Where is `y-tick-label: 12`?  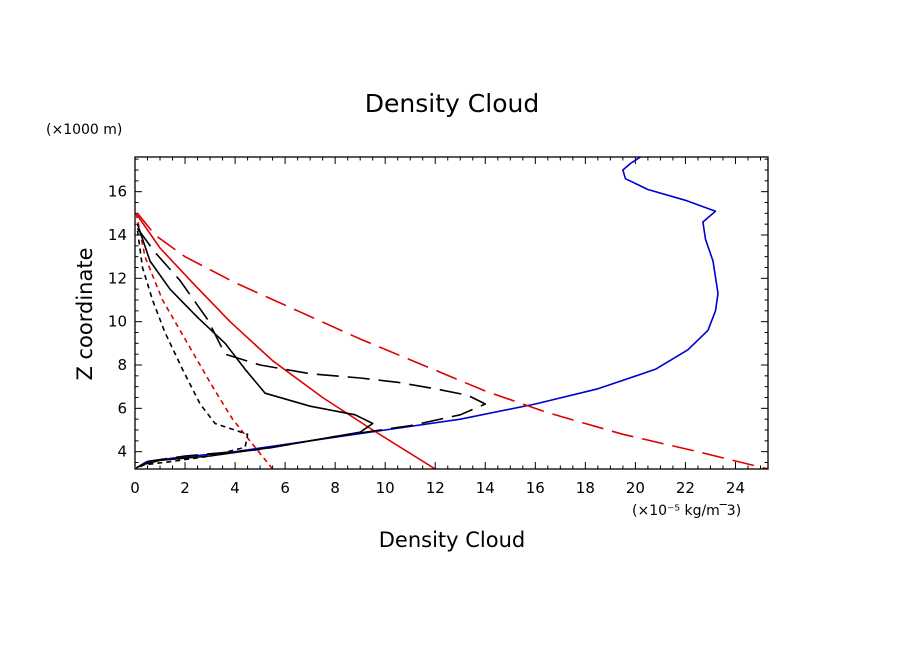 y-tick-label: 12 is located at coordinates (117, 278).